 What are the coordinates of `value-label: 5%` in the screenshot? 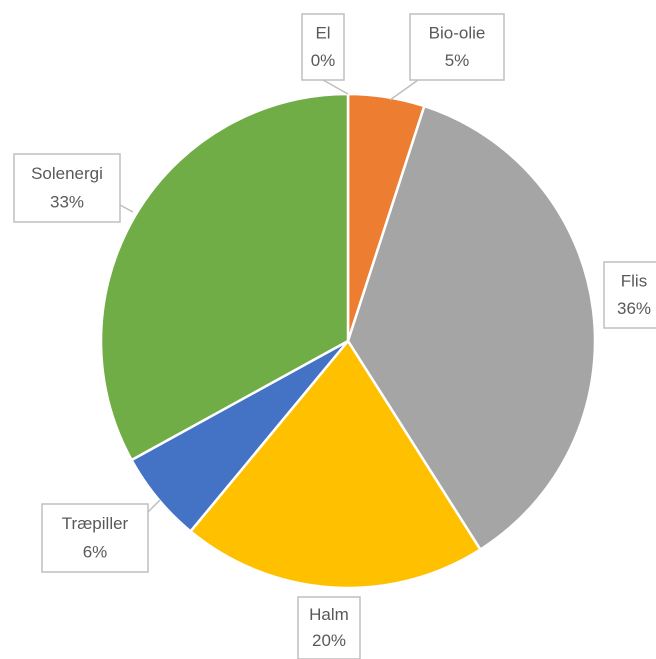 It's located at (457, 60).